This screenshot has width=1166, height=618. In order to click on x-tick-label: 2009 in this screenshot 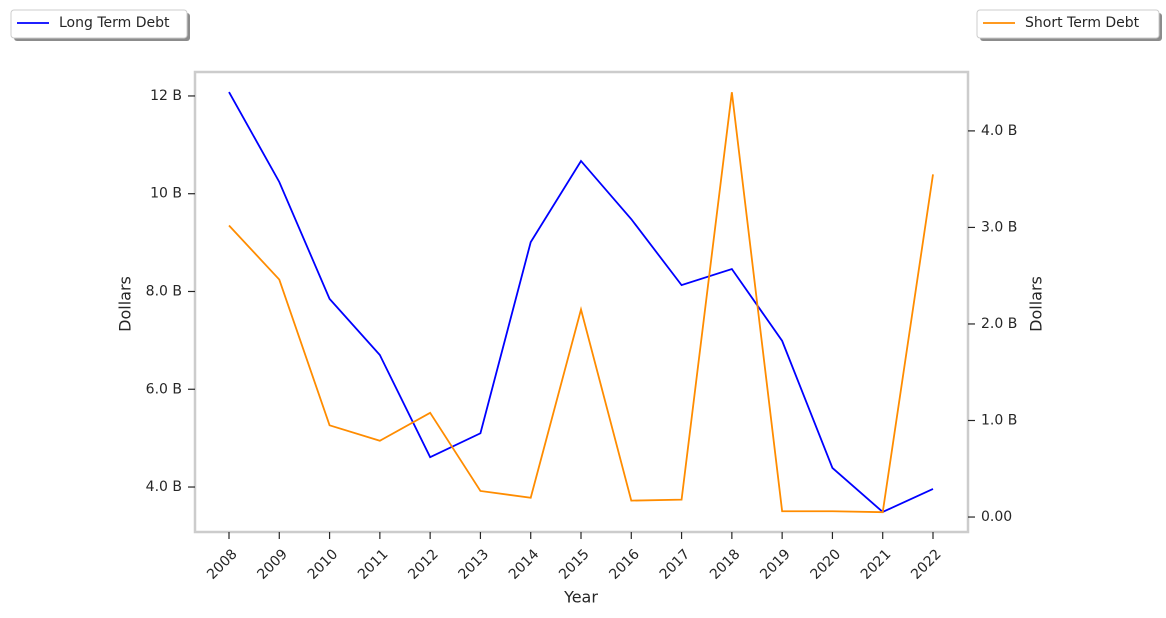, I will do `click(272, 564)`.